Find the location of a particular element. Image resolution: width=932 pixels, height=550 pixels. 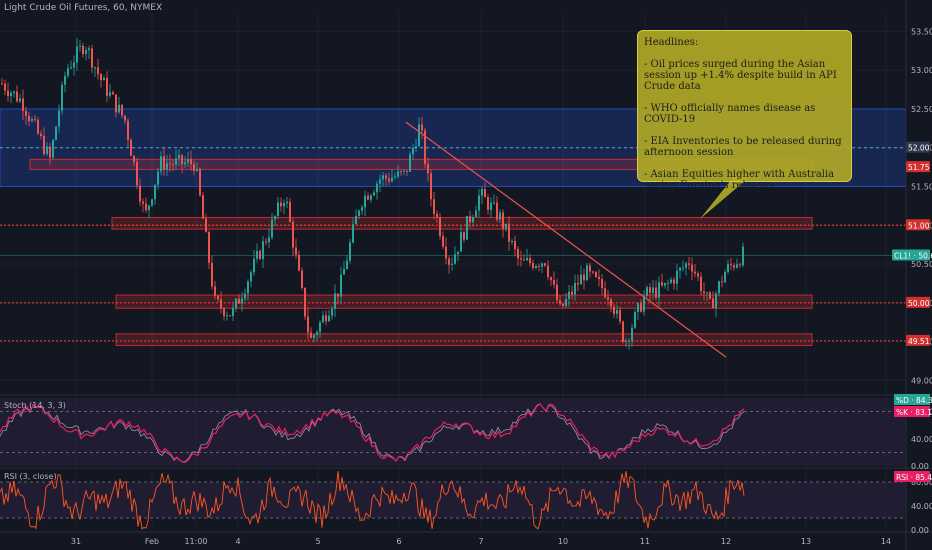

rsi-label: RSI (3, close) is located at coordinates (30, 476).